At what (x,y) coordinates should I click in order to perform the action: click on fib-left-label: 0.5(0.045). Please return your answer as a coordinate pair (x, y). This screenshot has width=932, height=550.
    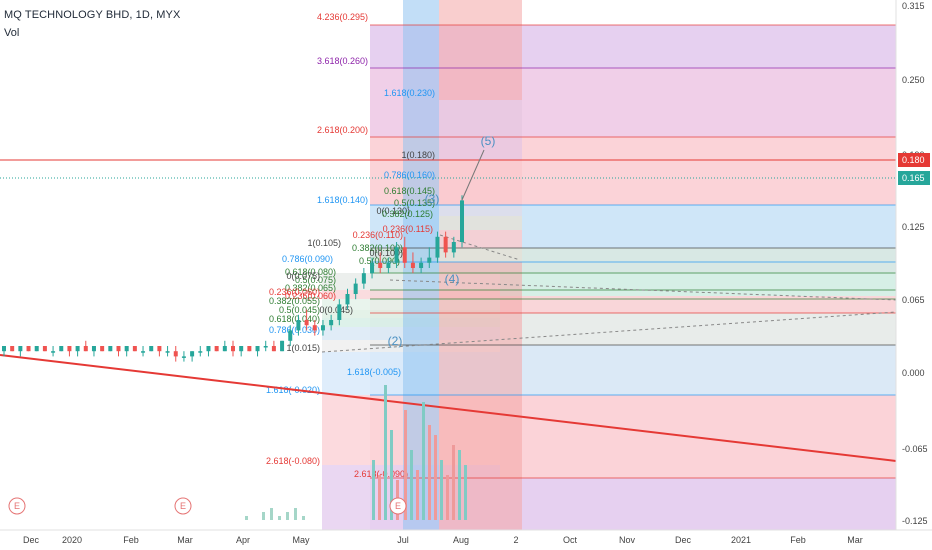
    Looking at the image, I should click on (299, 310).